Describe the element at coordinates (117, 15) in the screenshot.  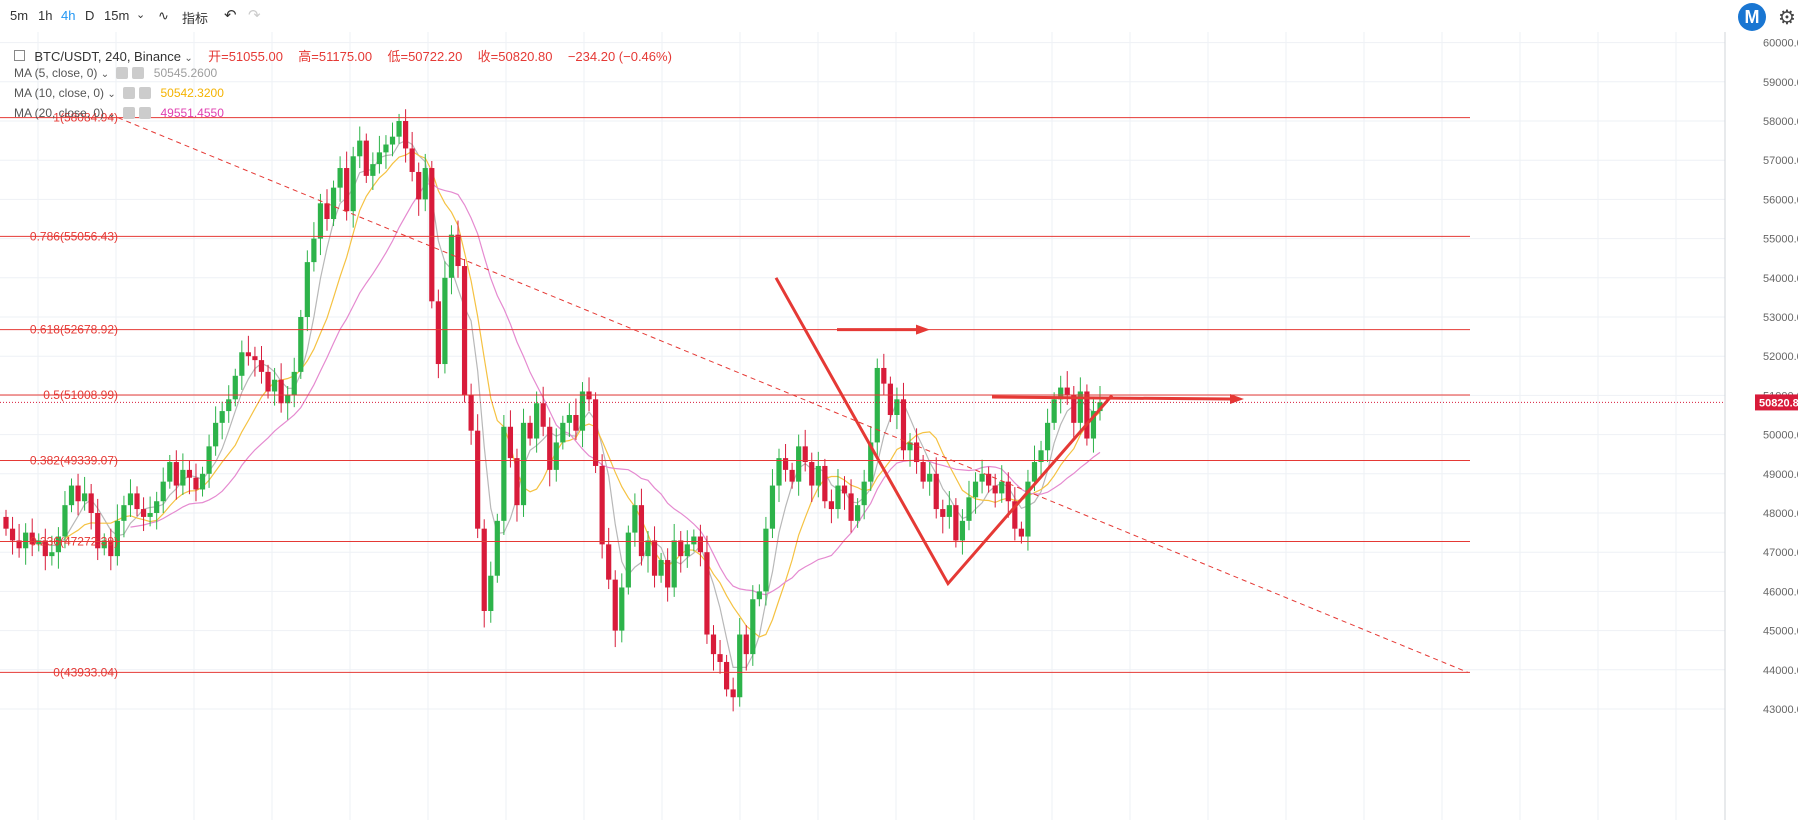
I see `interval-15m: 15m` at that location.